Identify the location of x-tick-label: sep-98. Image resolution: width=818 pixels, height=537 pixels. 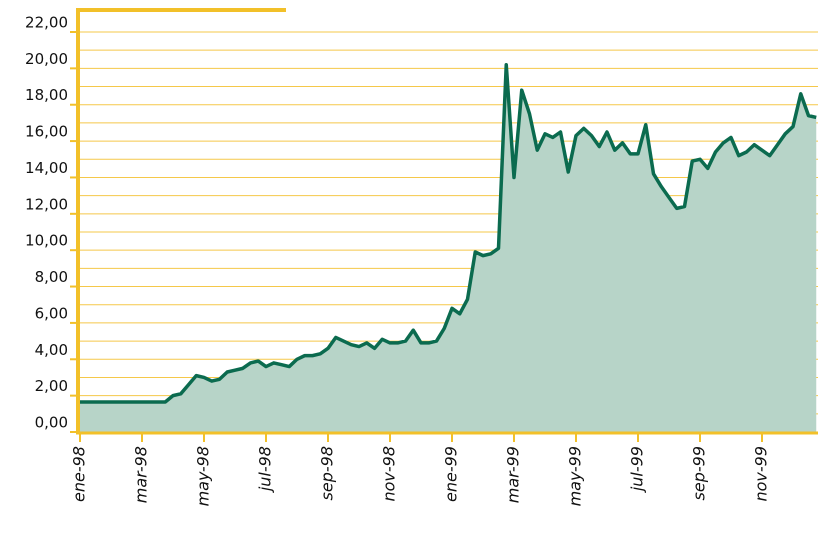
(327, 473).